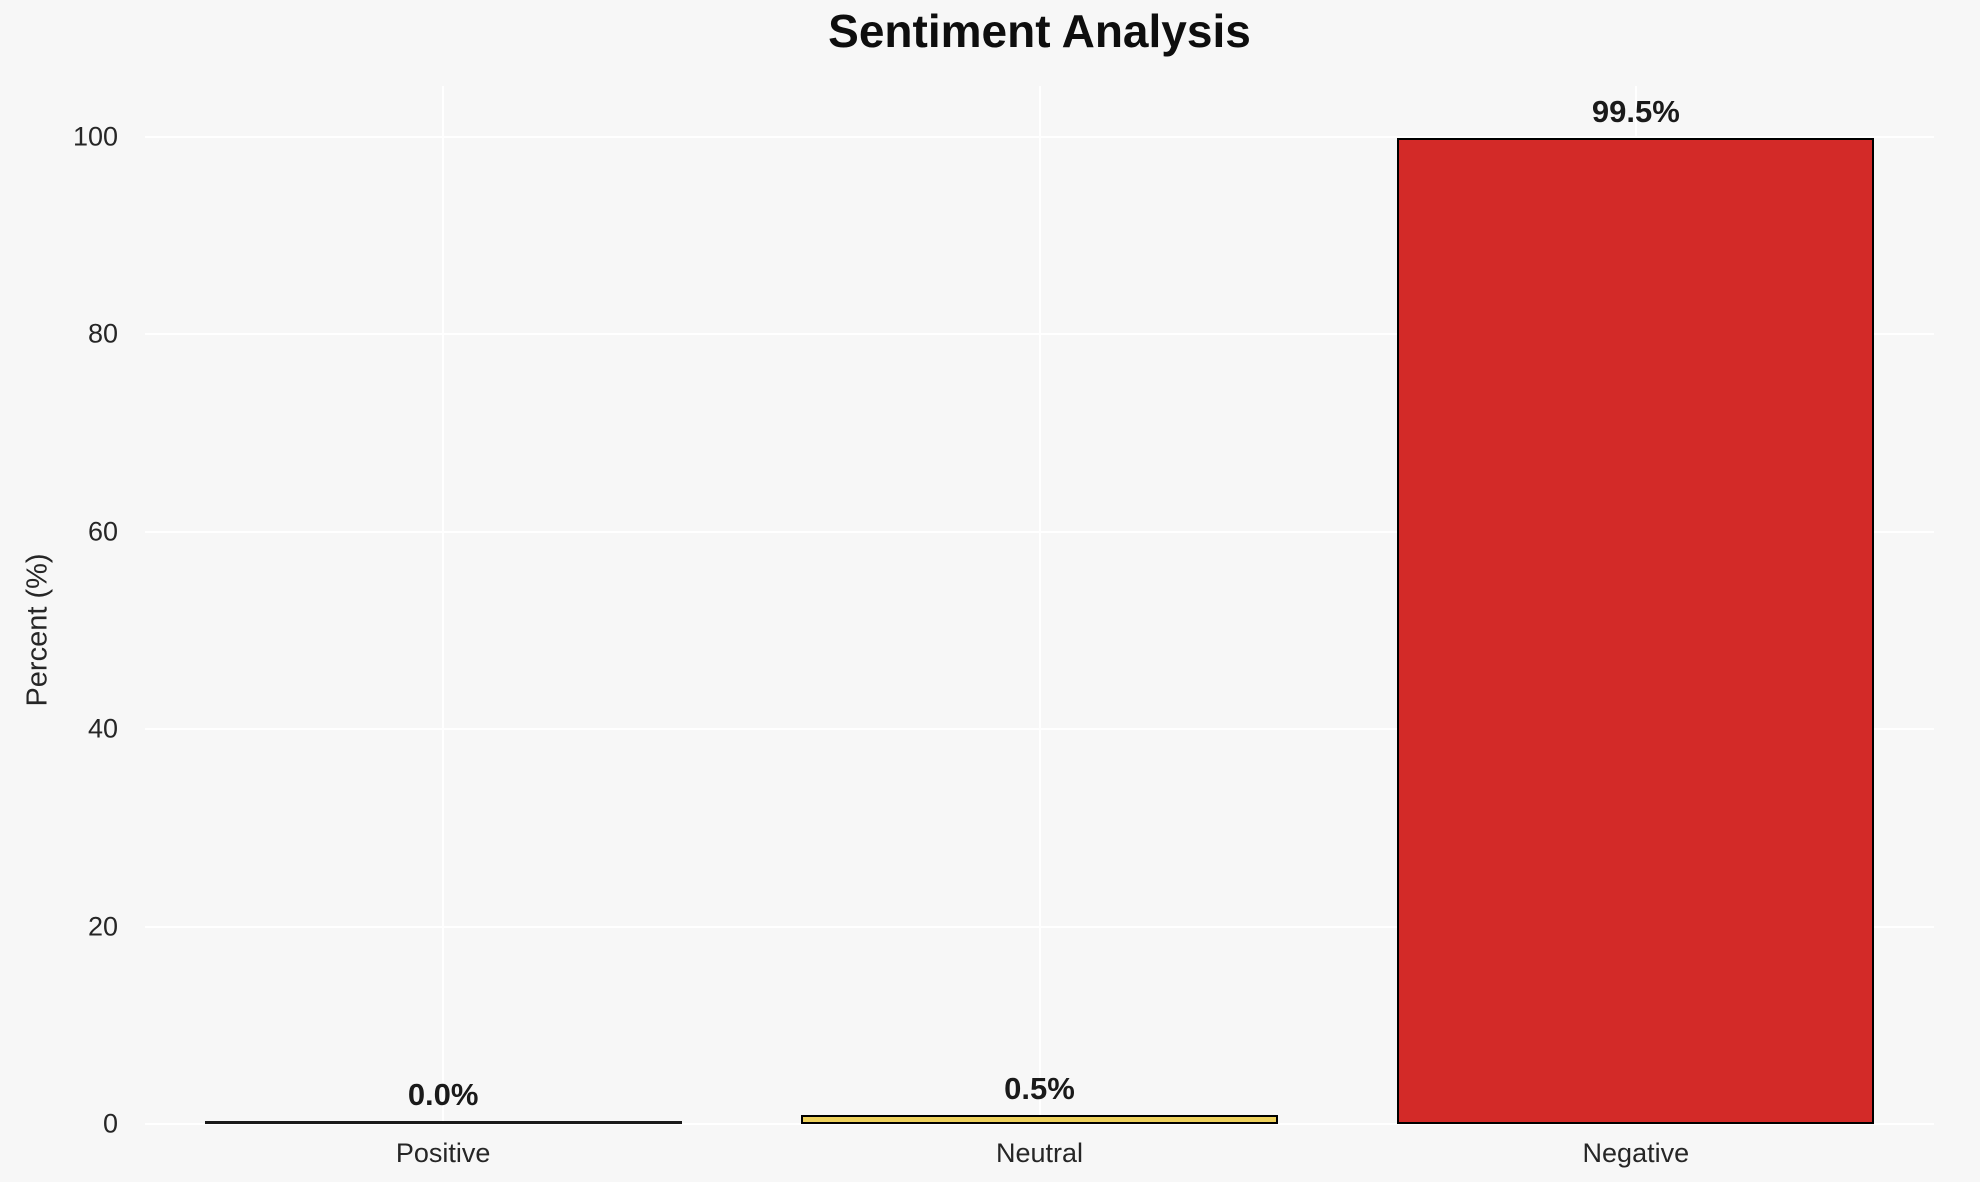 The width and height of the screenshot is (1980, 1182). Describe the element at coordinates (1039, 1153) in the screenshot. I see `x-tick-label: Neutral` at that location.